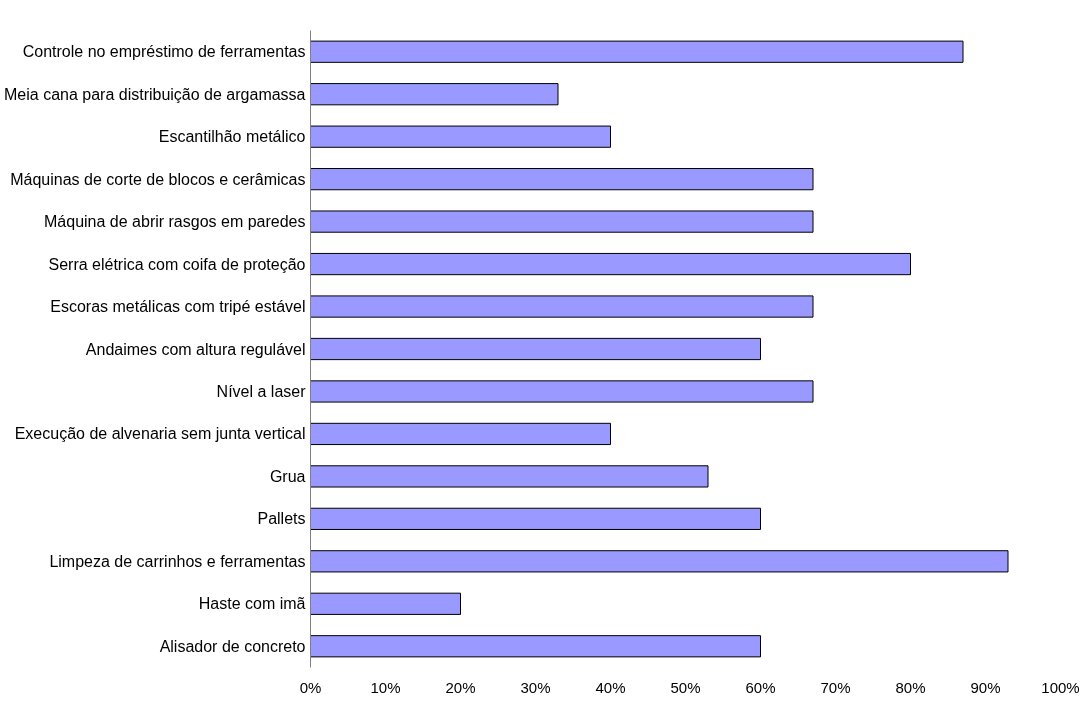 This screenshot has width=1092, height=703. I want to click on y-tick-label: Andaimes com altura regulável, so click(195, 349).